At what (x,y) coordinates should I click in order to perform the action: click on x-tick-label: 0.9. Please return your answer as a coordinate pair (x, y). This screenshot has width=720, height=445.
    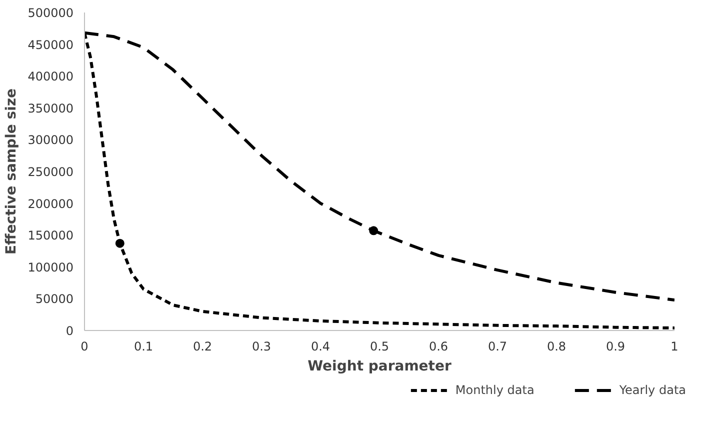
    Looking at the image, I should click on (616, 347).